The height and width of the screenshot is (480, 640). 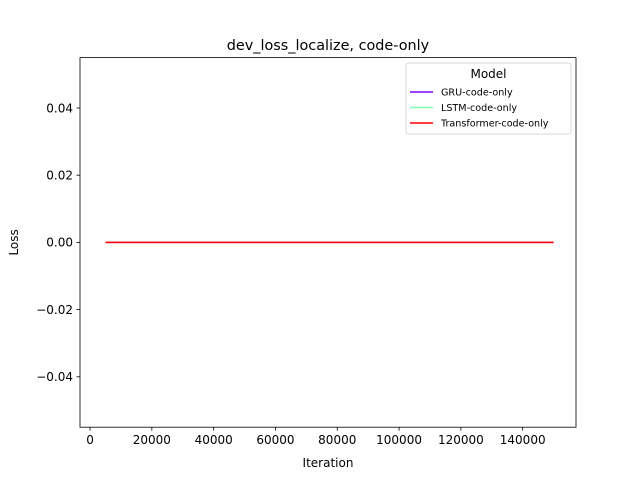 What do you see at coordinates (275, 440) in the screenshot?
I see `x-tick-label: 60000` at bounding box center [275, 440].